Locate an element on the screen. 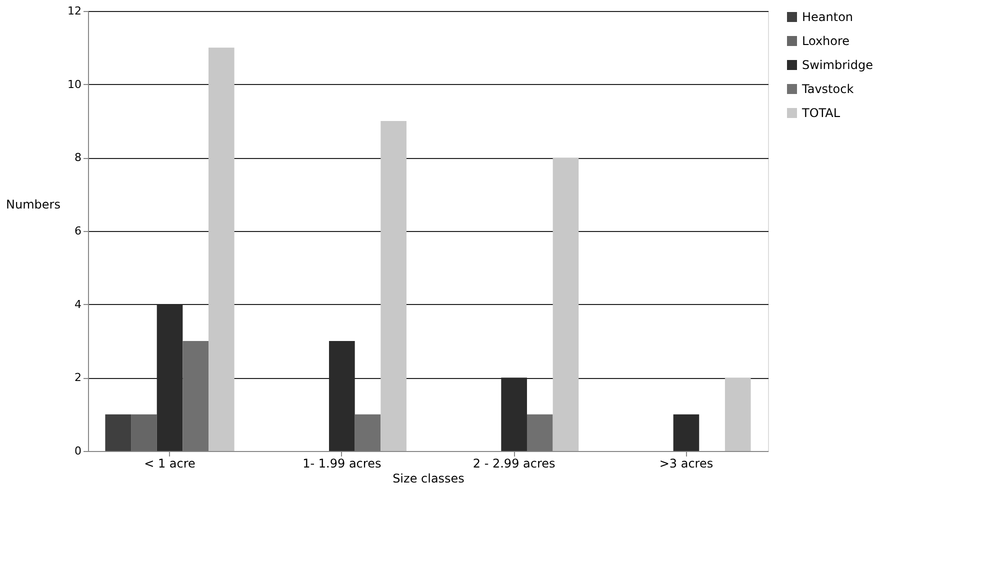  x-axis-title: Size classes is located at coordinates (428, 479).